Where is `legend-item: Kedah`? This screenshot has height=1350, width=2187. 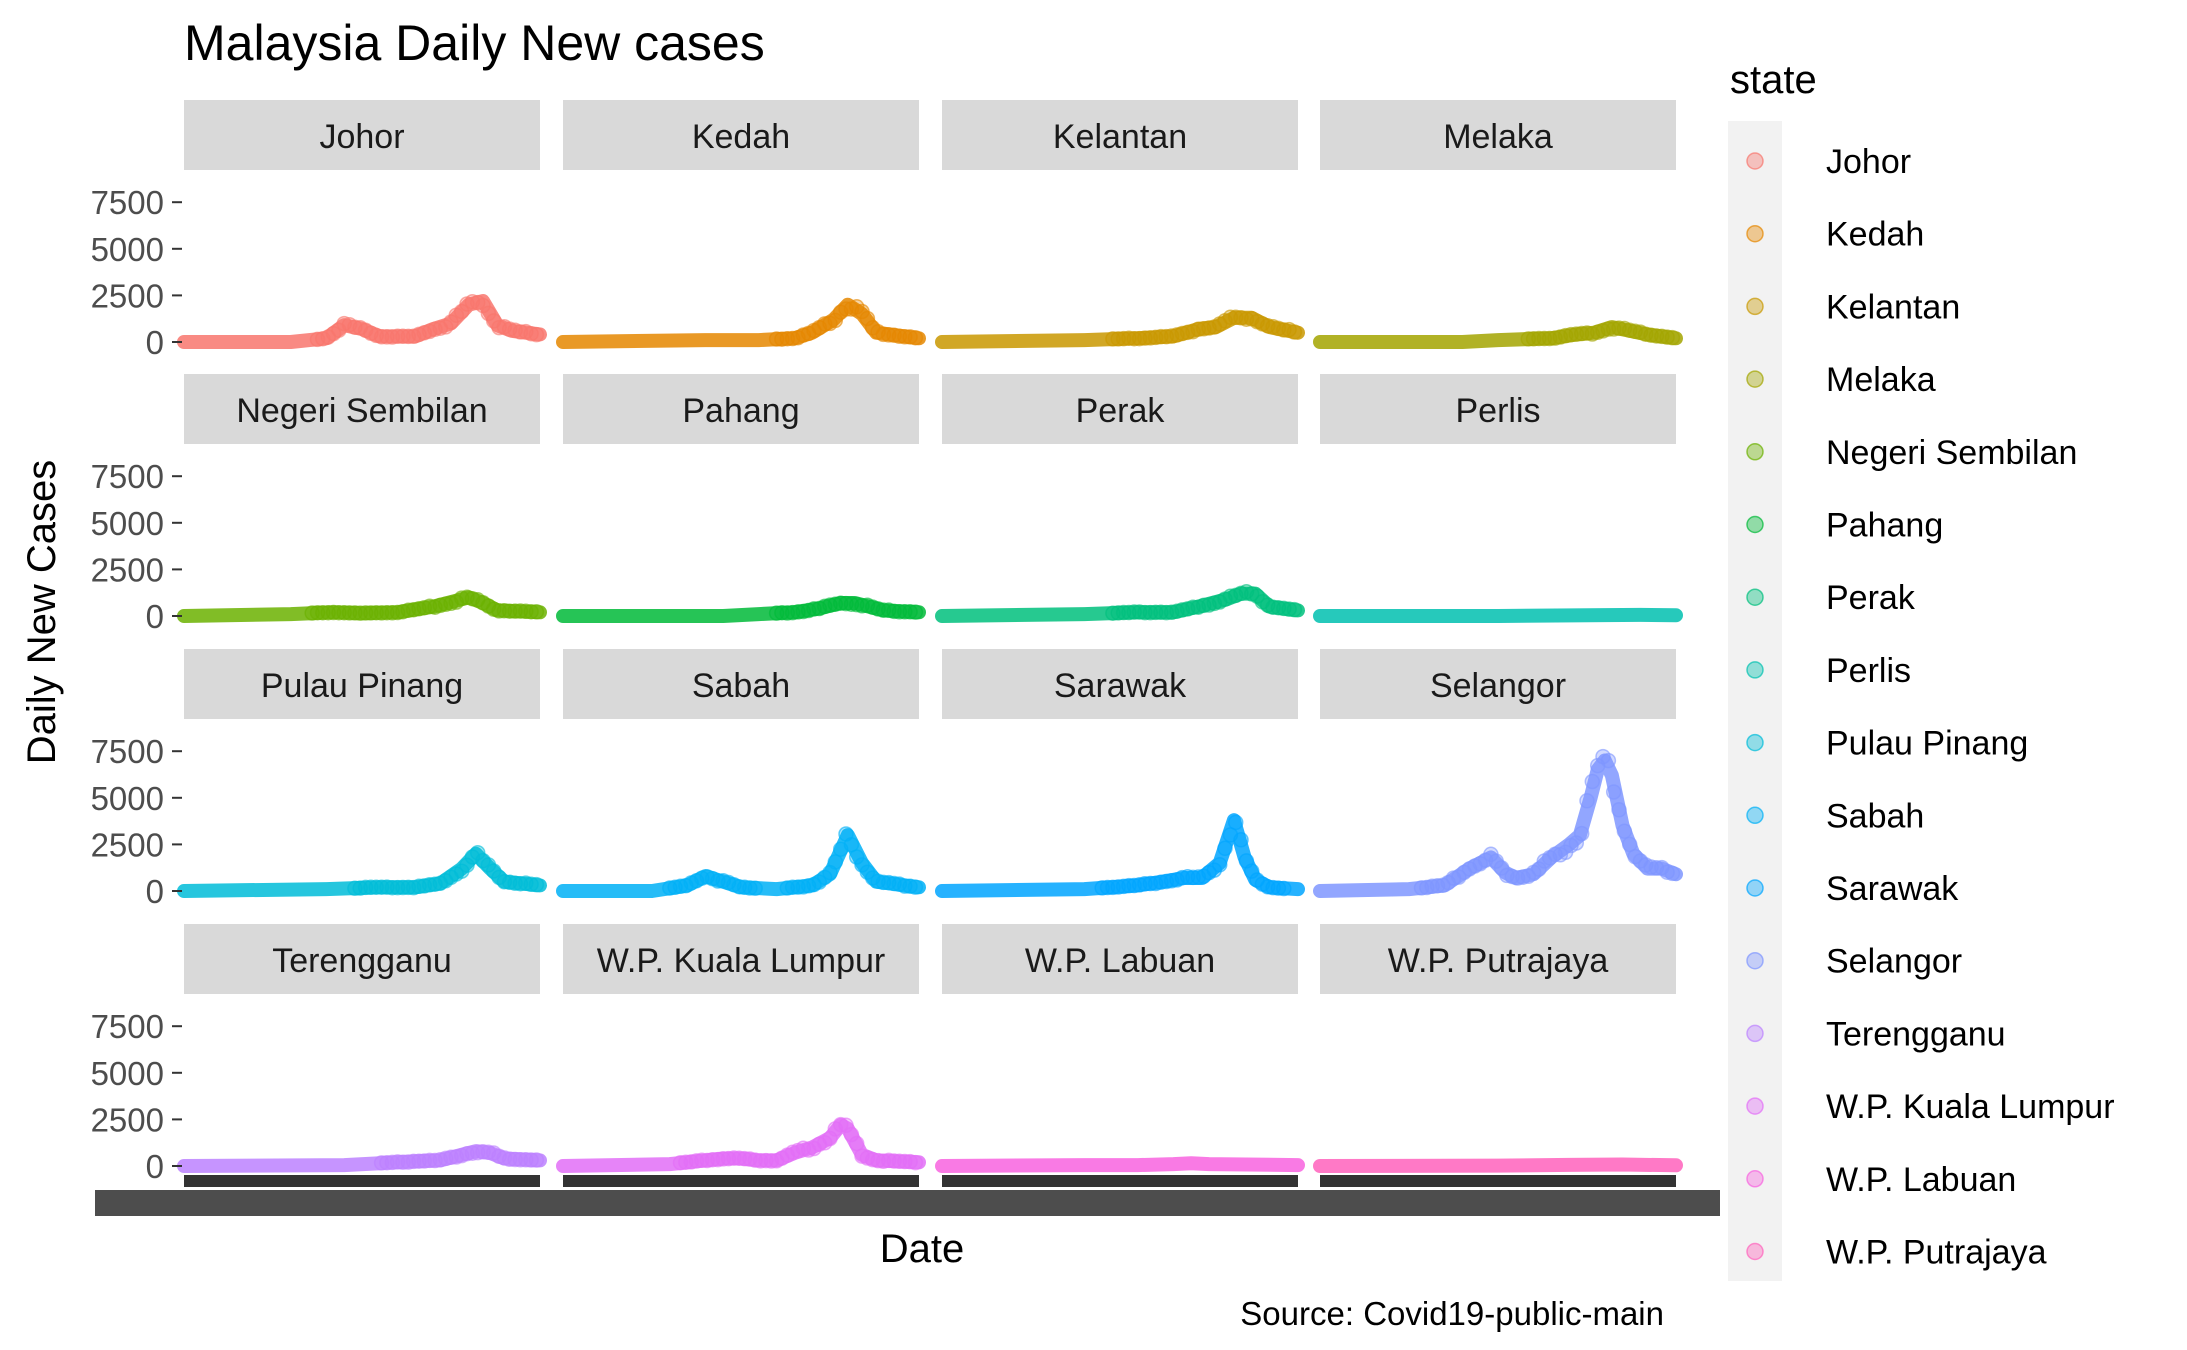 legend-item: Kedah is located at coordinates (1835, 235).